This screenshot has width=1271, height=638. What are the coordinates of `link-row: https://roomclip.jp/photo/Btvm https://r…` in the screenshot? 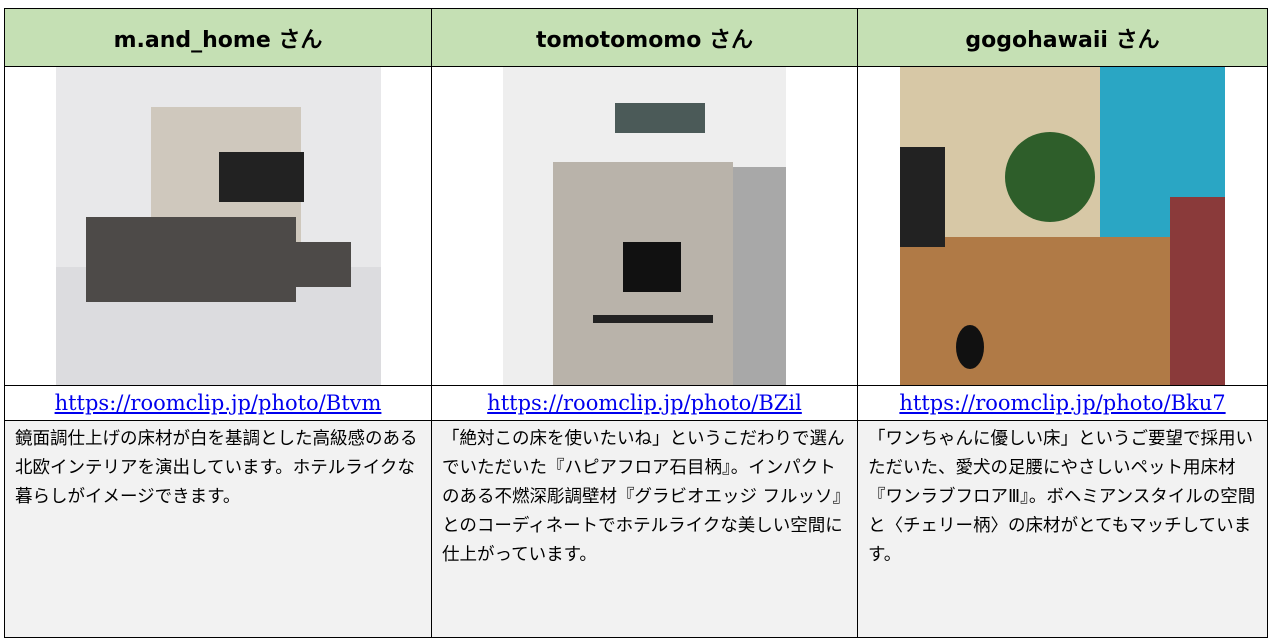 It's located at (636, 403).